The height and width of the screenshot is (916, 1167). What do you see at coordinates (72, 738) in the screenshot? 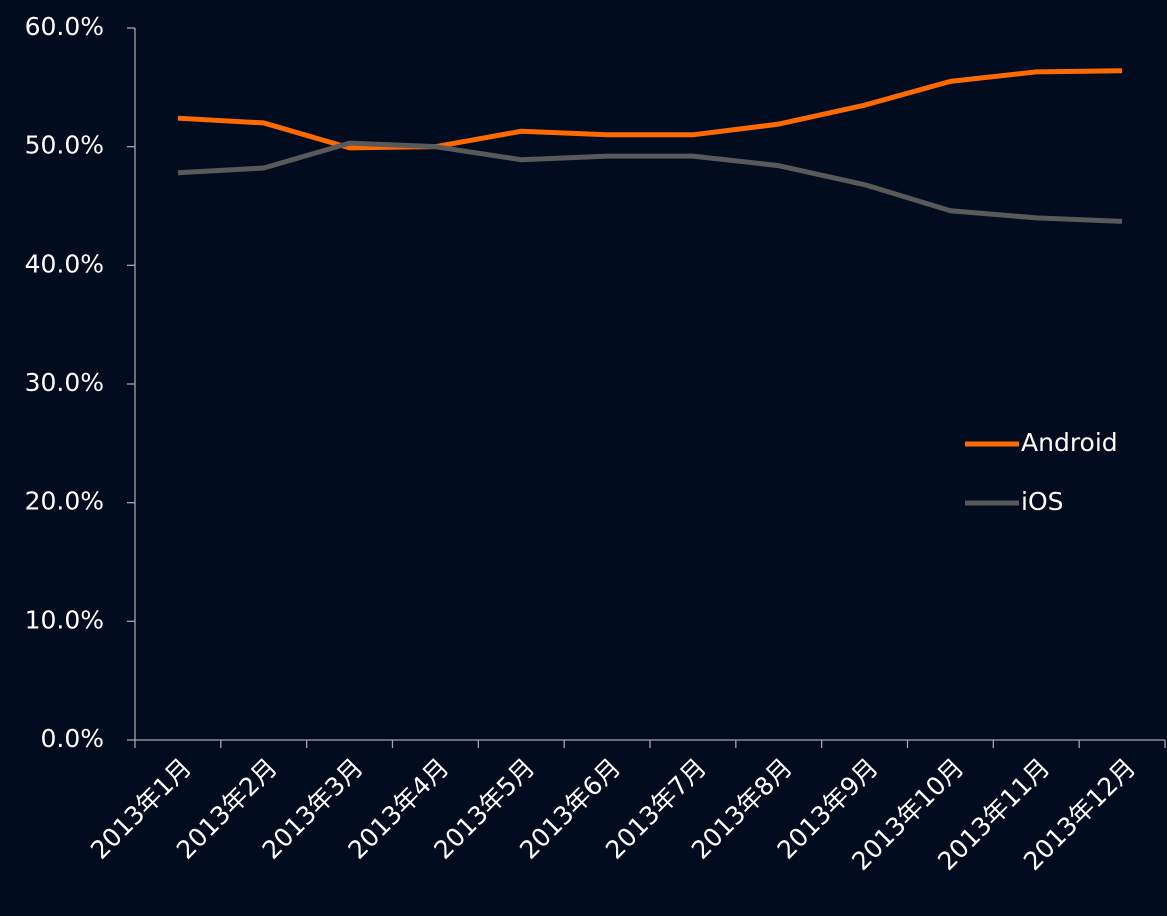
I see `y-tick-label: 0.0%` at bounding box center [72, 738].